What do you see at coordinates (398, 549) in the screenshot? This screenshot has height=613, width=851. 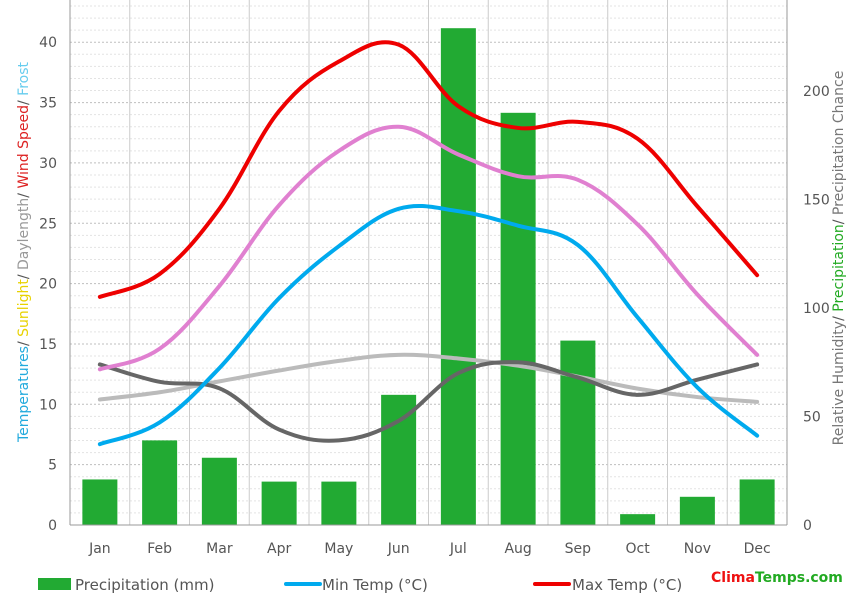 I see `x-tick-label: Jun` at bounding box center [398, 549].